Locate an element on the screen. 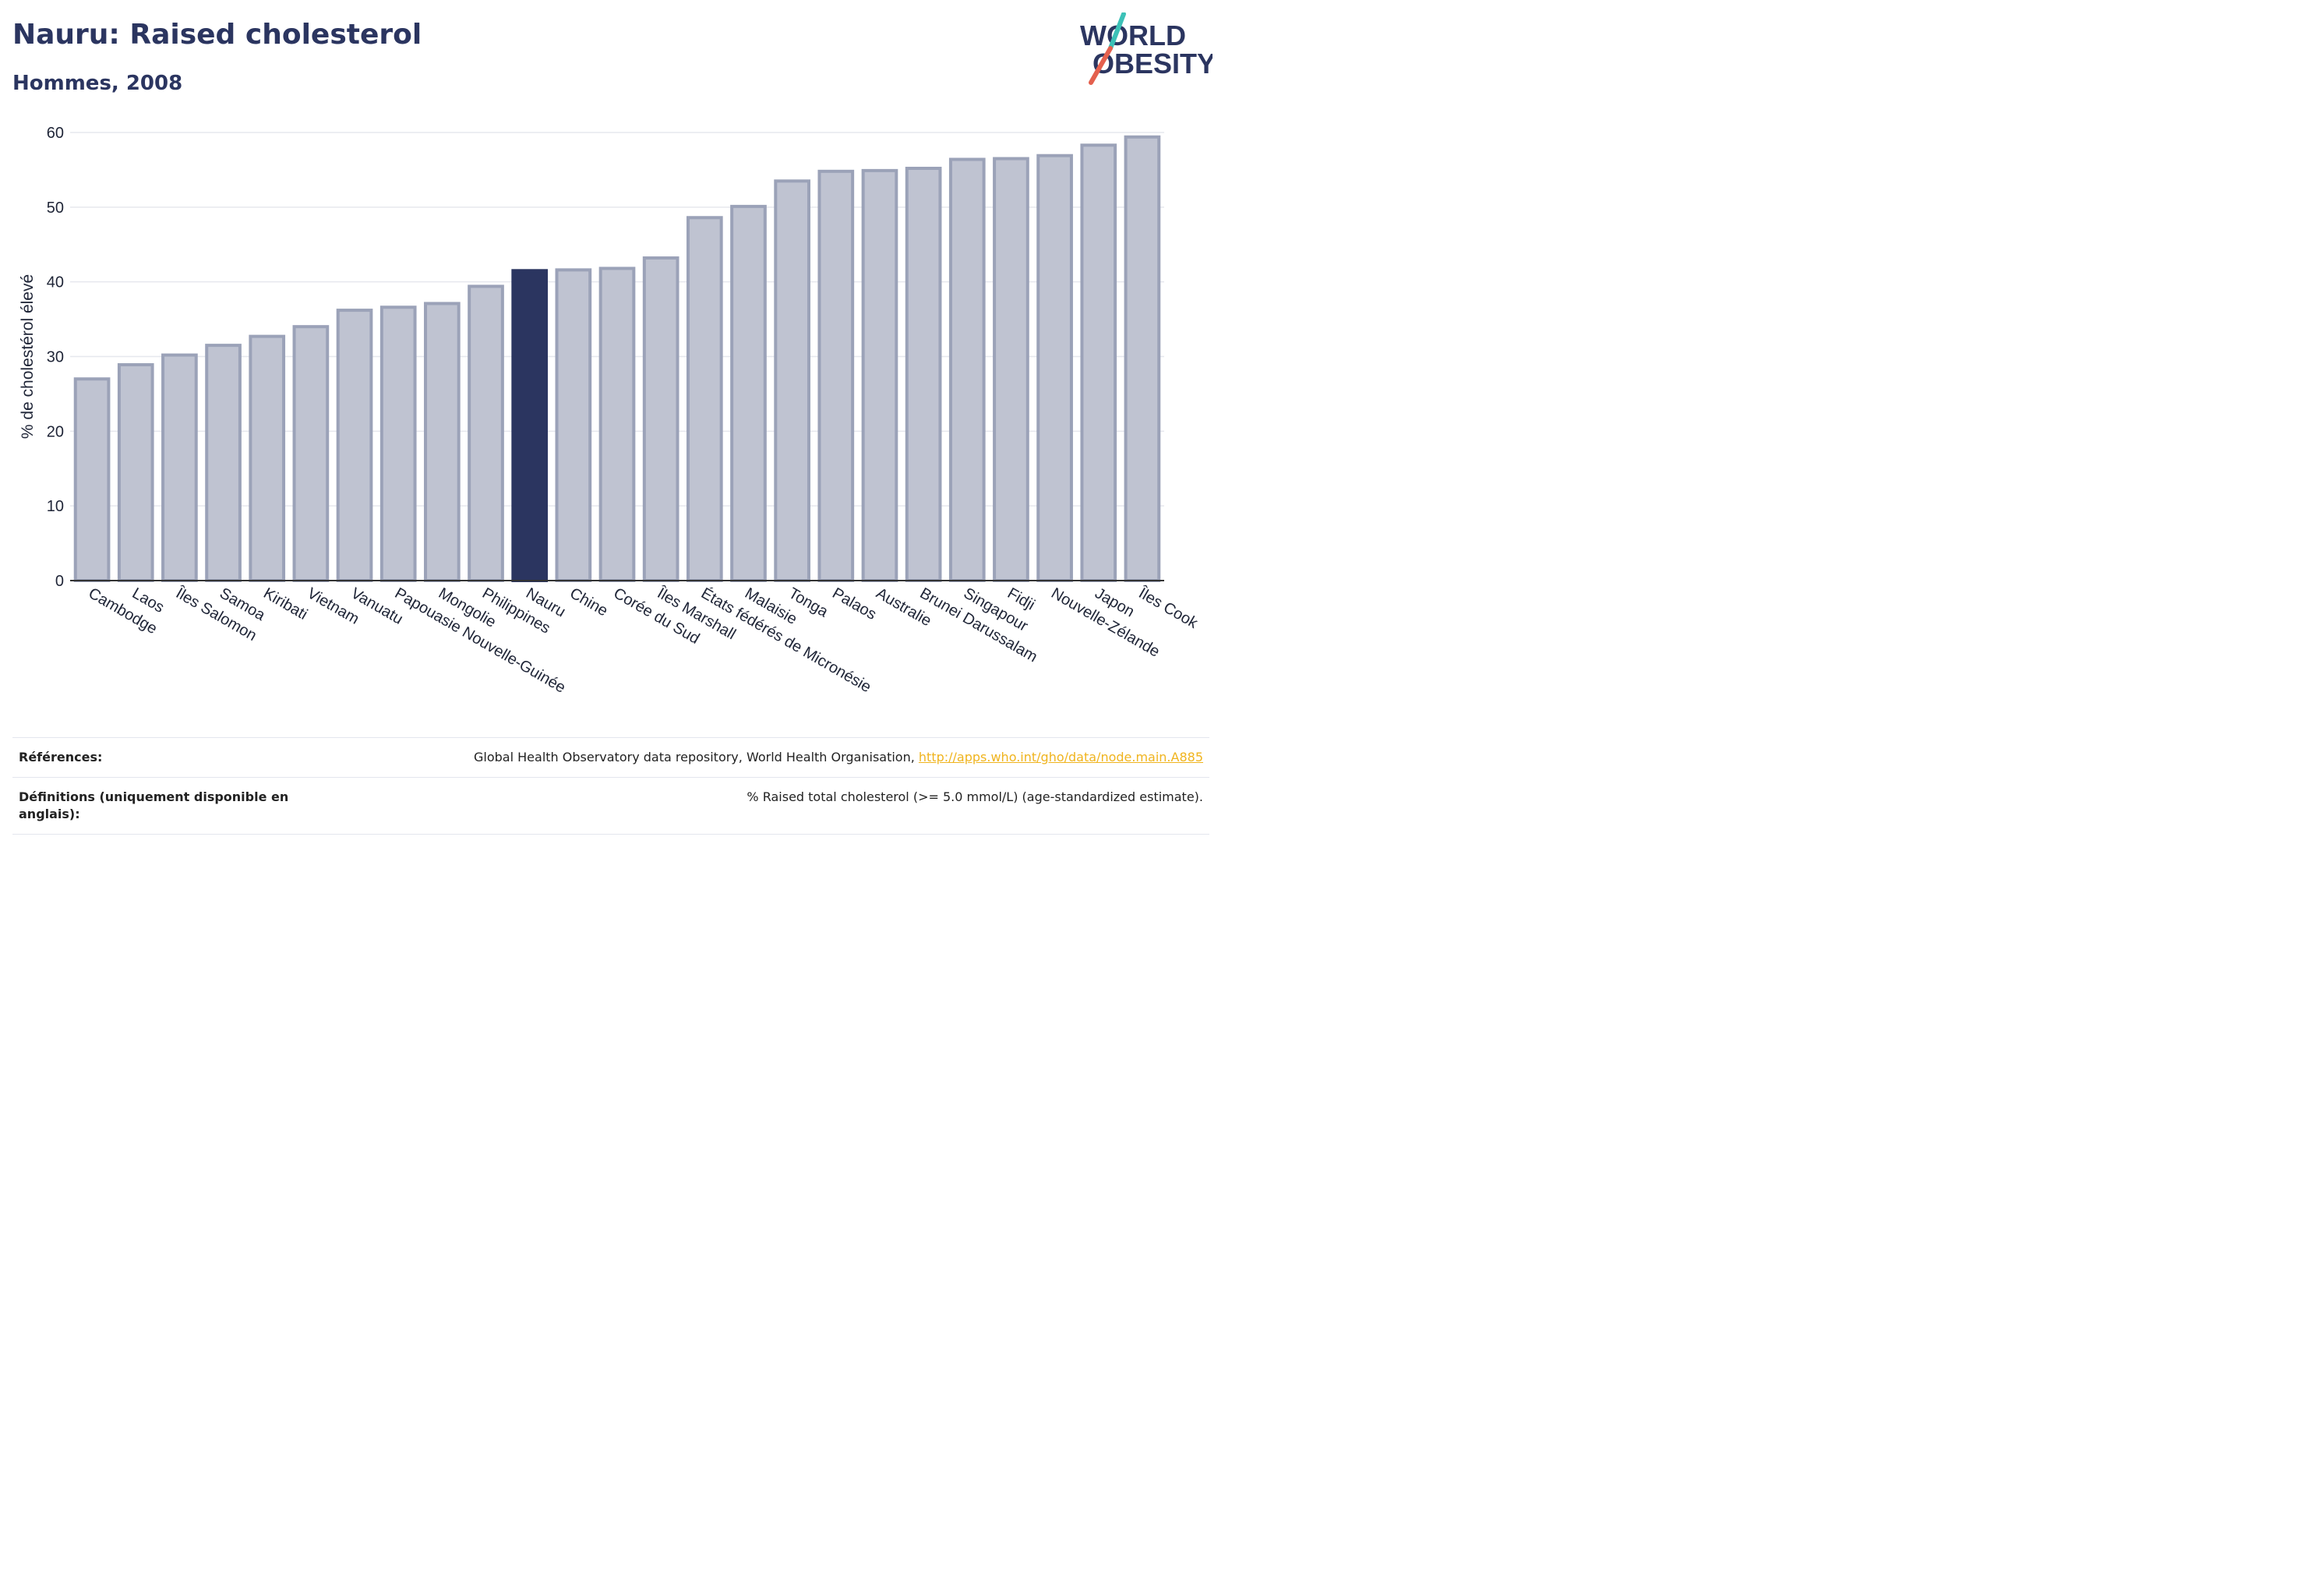 The image size is (2305, 1596). bar-philippines is located at coordinates (486, 433).